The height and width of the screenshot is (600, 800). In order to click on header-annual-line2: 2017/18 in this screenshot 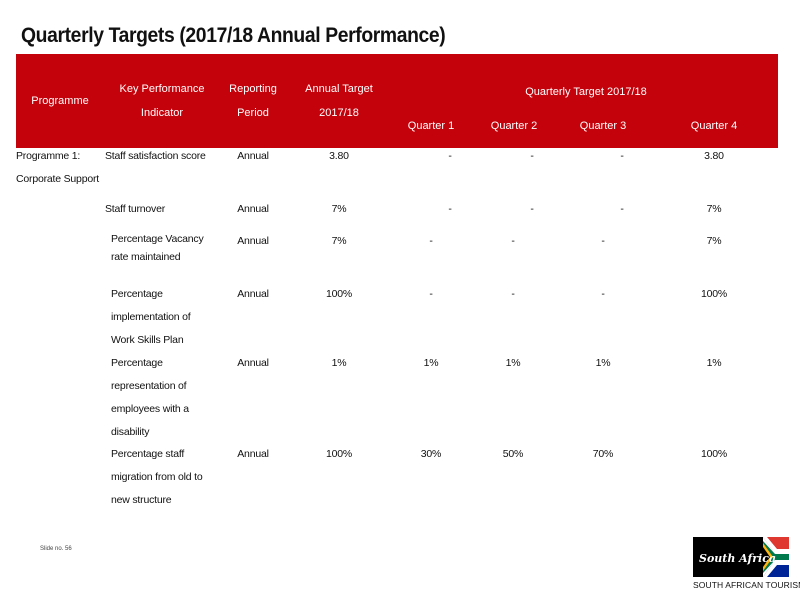, I will do `click(339, 113)`.